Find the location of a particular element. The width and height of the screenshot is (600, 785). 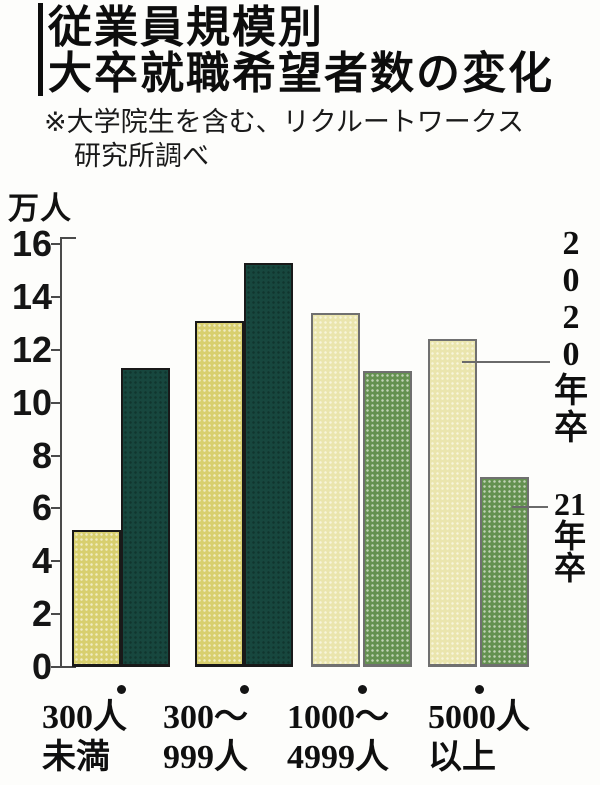

y-axis-unit-label: 万人 is located at coordinates (40, 208).